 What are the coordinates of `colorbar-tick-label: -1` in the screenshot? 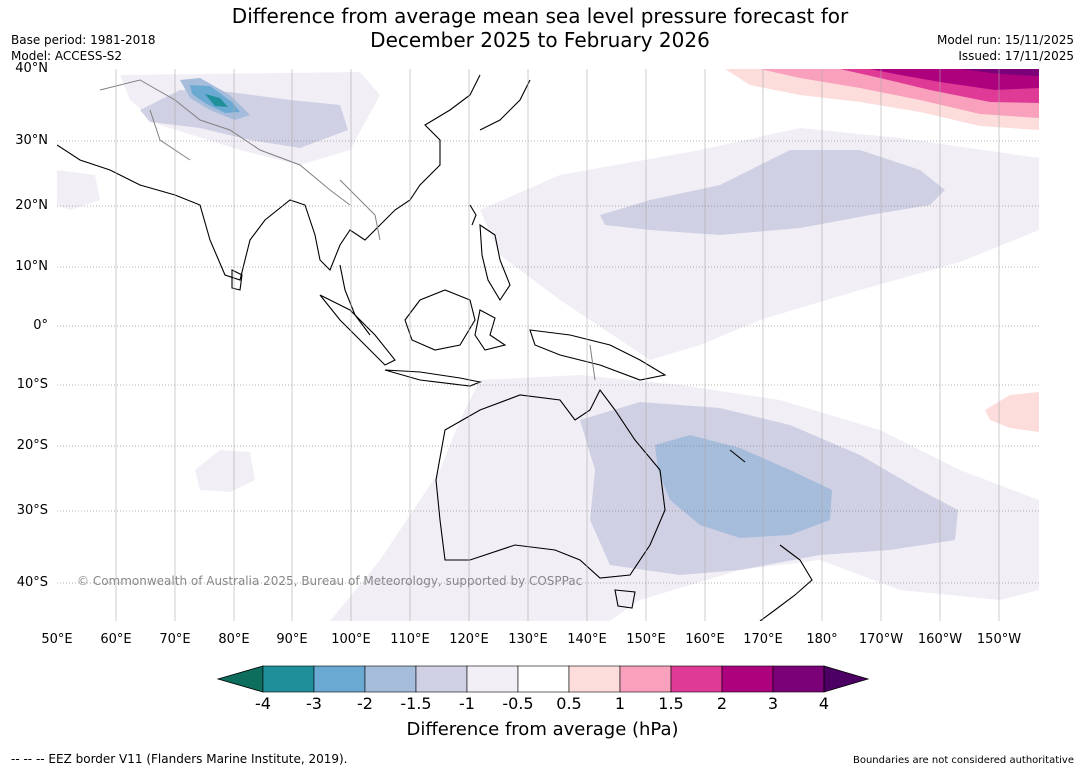 It's located at (467, 703).